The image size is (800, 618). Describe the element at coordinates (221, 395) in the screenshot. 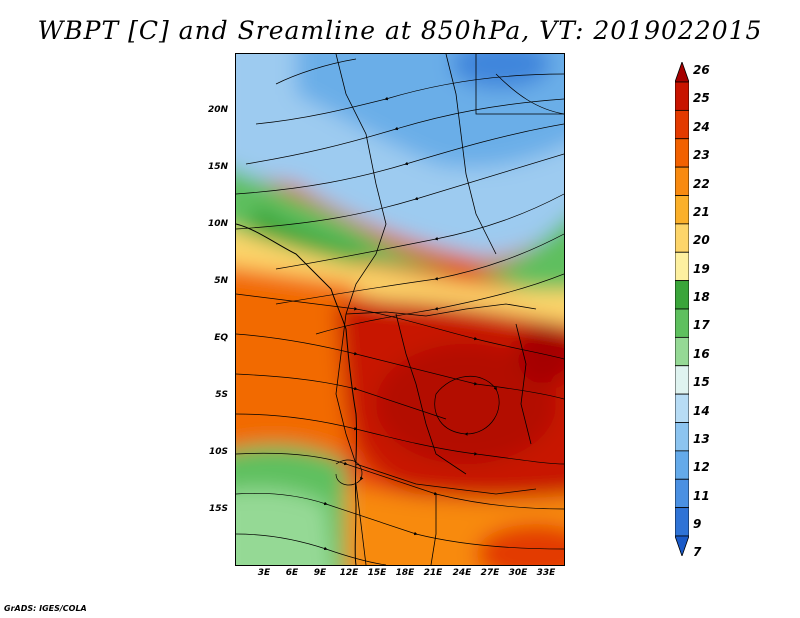

I see `lat-label-5s: 5S` at that location.